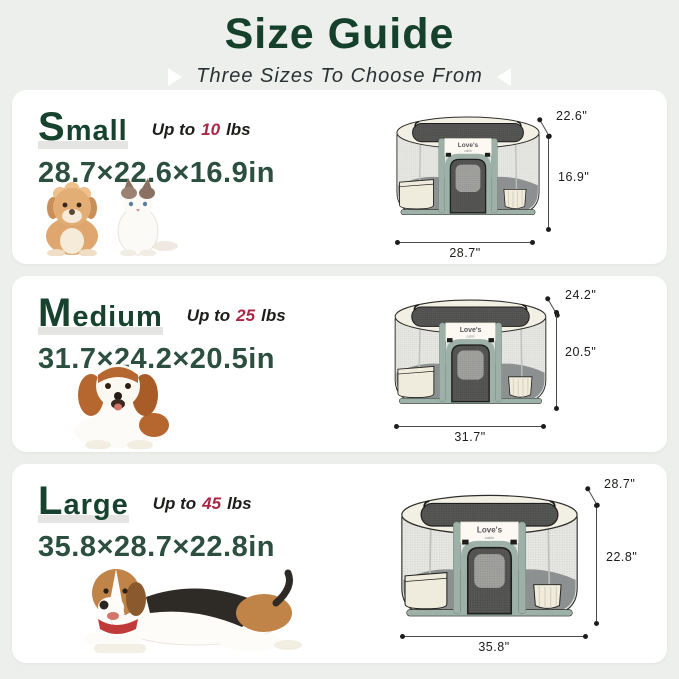  Describe the element at coordinates (574, 177) in the screenshot. I see `height-label: 16.9"` at that location.